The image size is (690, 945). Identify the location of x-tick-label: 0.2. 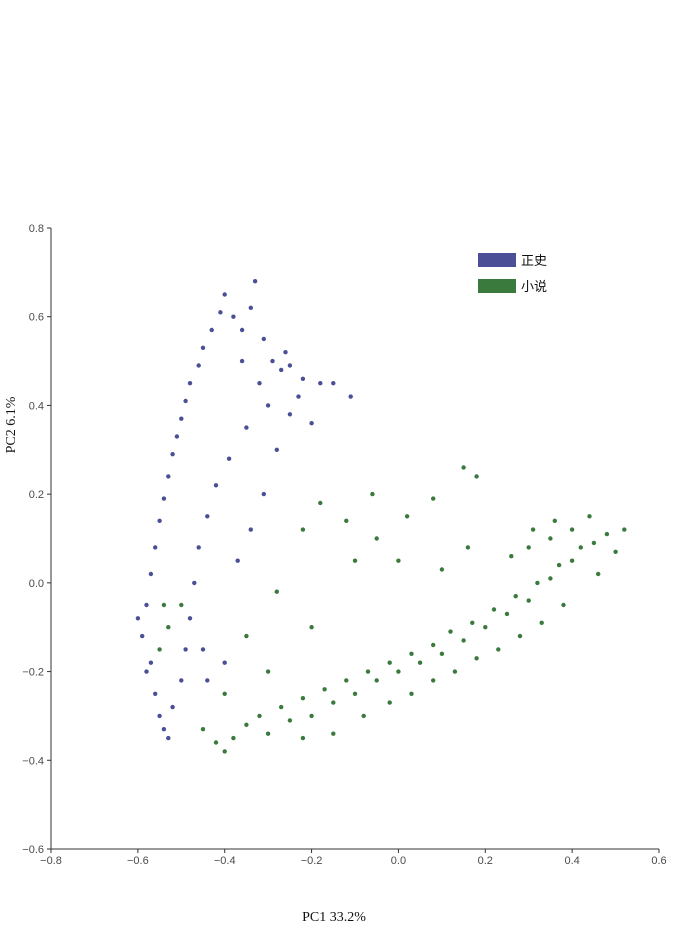
(485, 861).